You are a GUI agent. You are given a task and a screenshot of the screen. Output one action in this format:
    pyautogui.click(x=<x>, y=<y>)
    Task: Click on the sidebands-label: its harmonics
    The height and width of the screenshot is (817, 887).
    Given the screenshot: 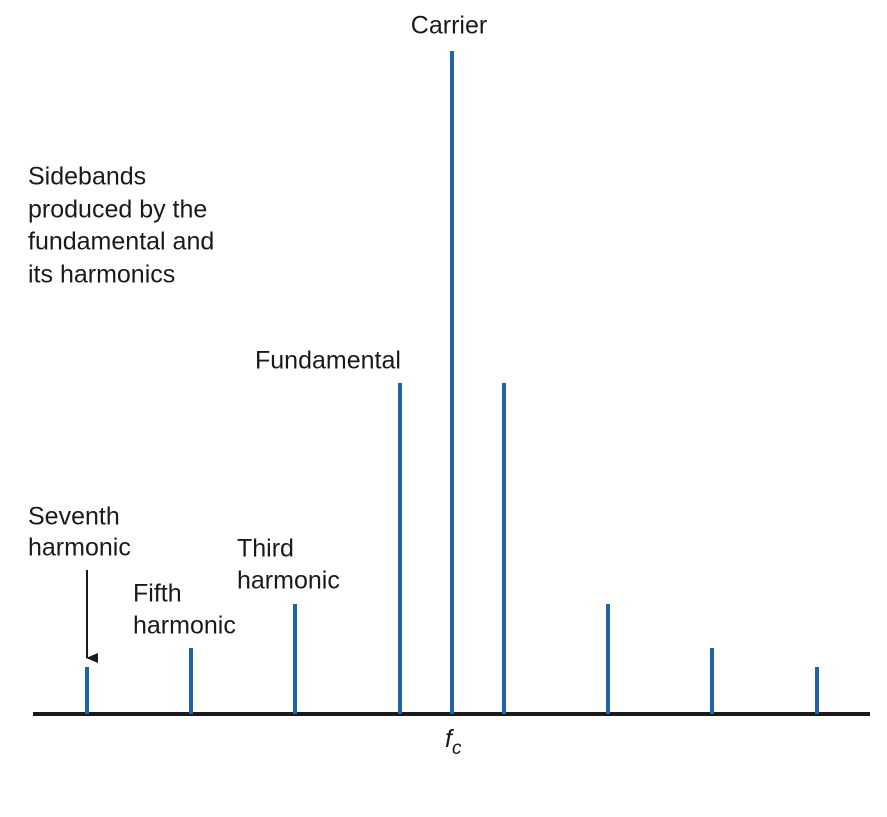 What is the action you would take?
    pyautogui.click(x=101, y=275)
    